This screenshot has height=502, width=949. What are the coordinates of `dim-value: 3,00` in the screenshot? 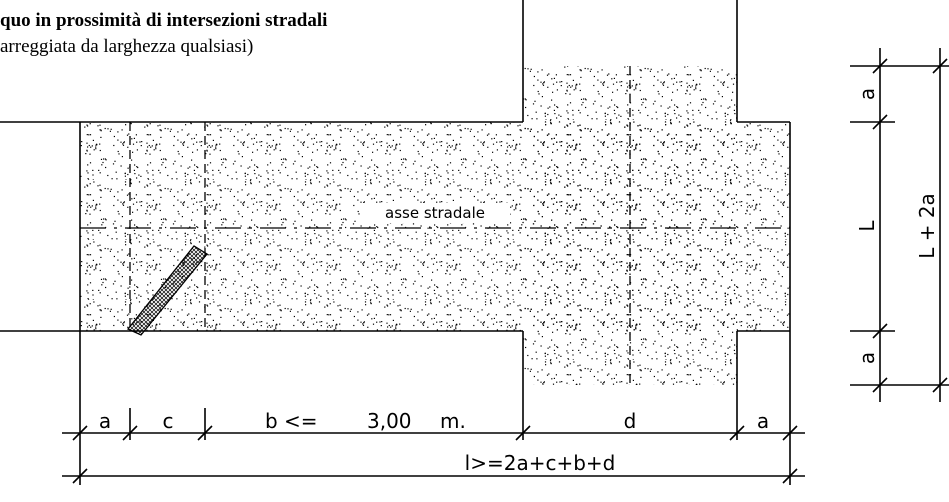 It's located at (389, 421).